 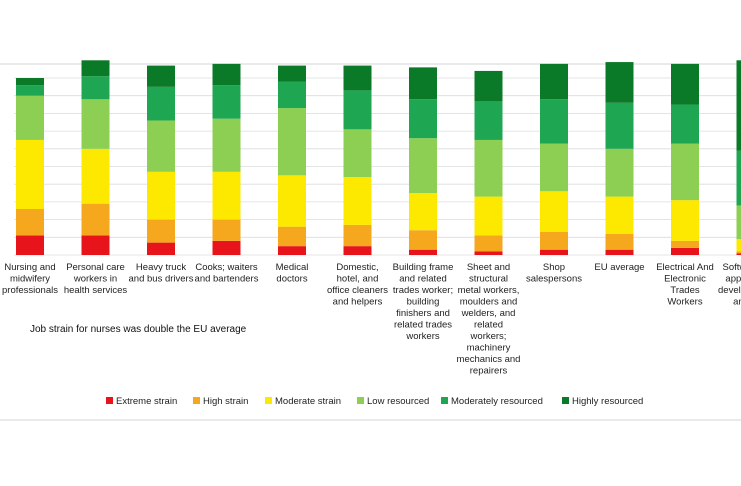 I want to click on category-label-line: and related, so click(x=423, y=279).